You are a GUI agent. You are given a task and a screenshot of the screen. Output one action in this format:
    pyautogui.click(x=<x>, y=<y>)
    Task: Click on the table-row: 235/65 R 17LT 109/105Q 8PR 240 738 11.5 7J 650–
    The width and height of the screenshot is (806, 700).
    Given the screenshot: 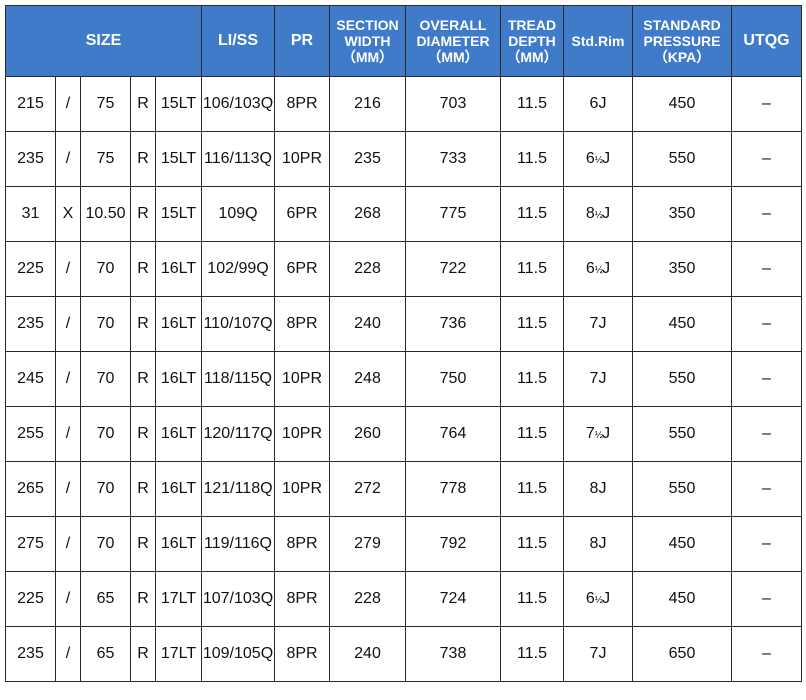 What is the action you would take?
    pyautogui.click(x=403, y=654)
    